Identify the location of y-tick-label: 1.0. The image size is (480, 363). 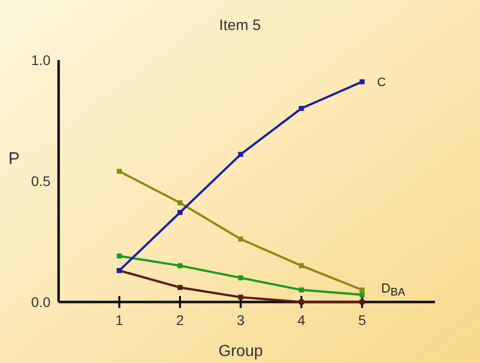
(41, 60).